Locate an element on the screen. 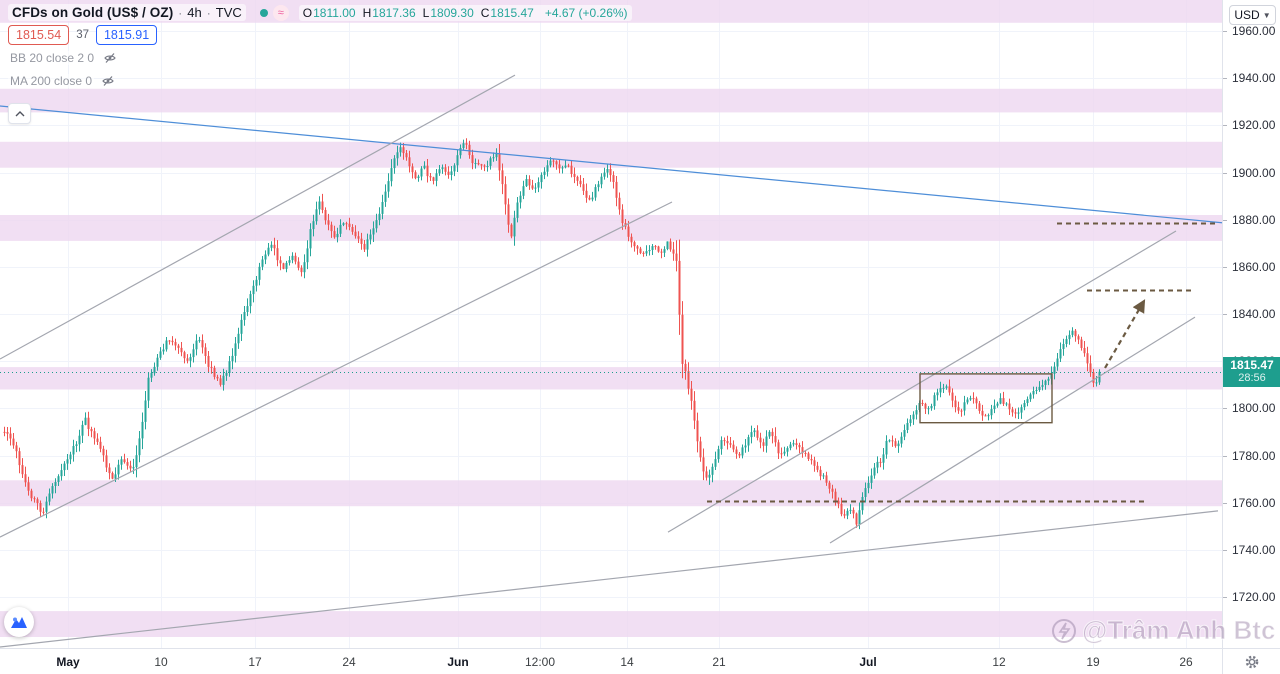 This screenshot has width=1280, height=674. price-tick-label: 1780.00 is located at coordinates (1254, 455).